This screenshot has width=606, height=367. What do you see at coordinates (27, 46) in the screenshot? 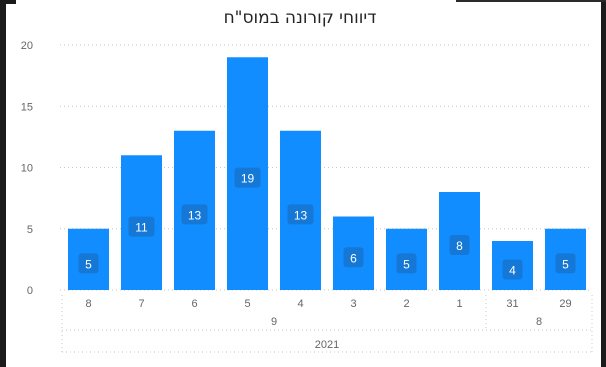
I see `y-tick-label: 20` at bounding box center [27, 46].